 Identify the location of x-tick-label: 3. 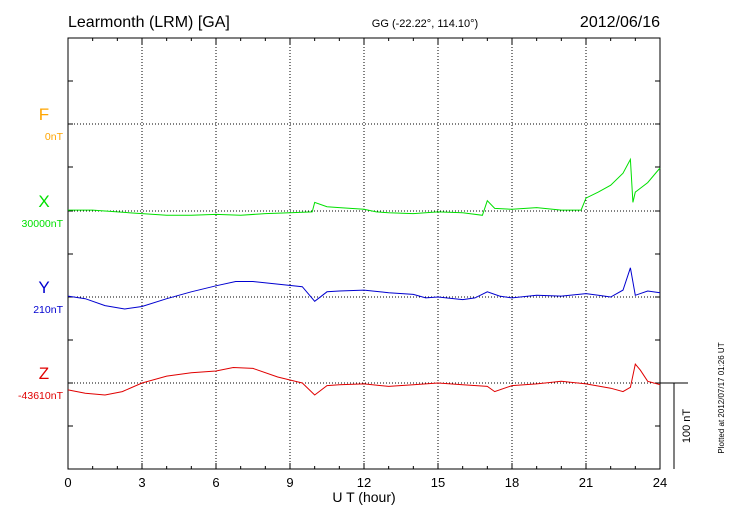
(141, 482).